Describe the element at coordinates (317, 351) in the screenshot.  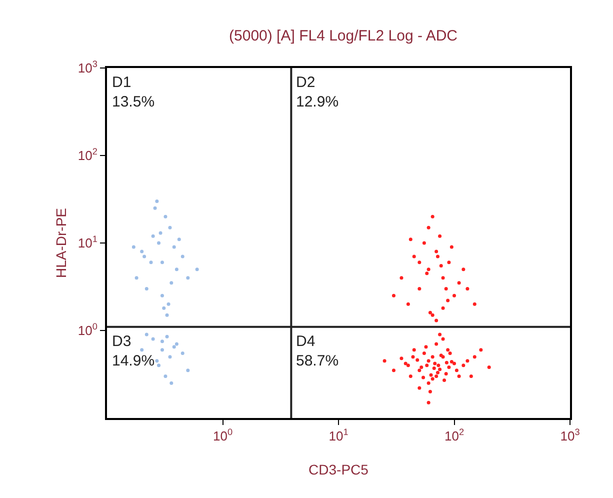
I see `annotation: D4 58.7%` at that location.